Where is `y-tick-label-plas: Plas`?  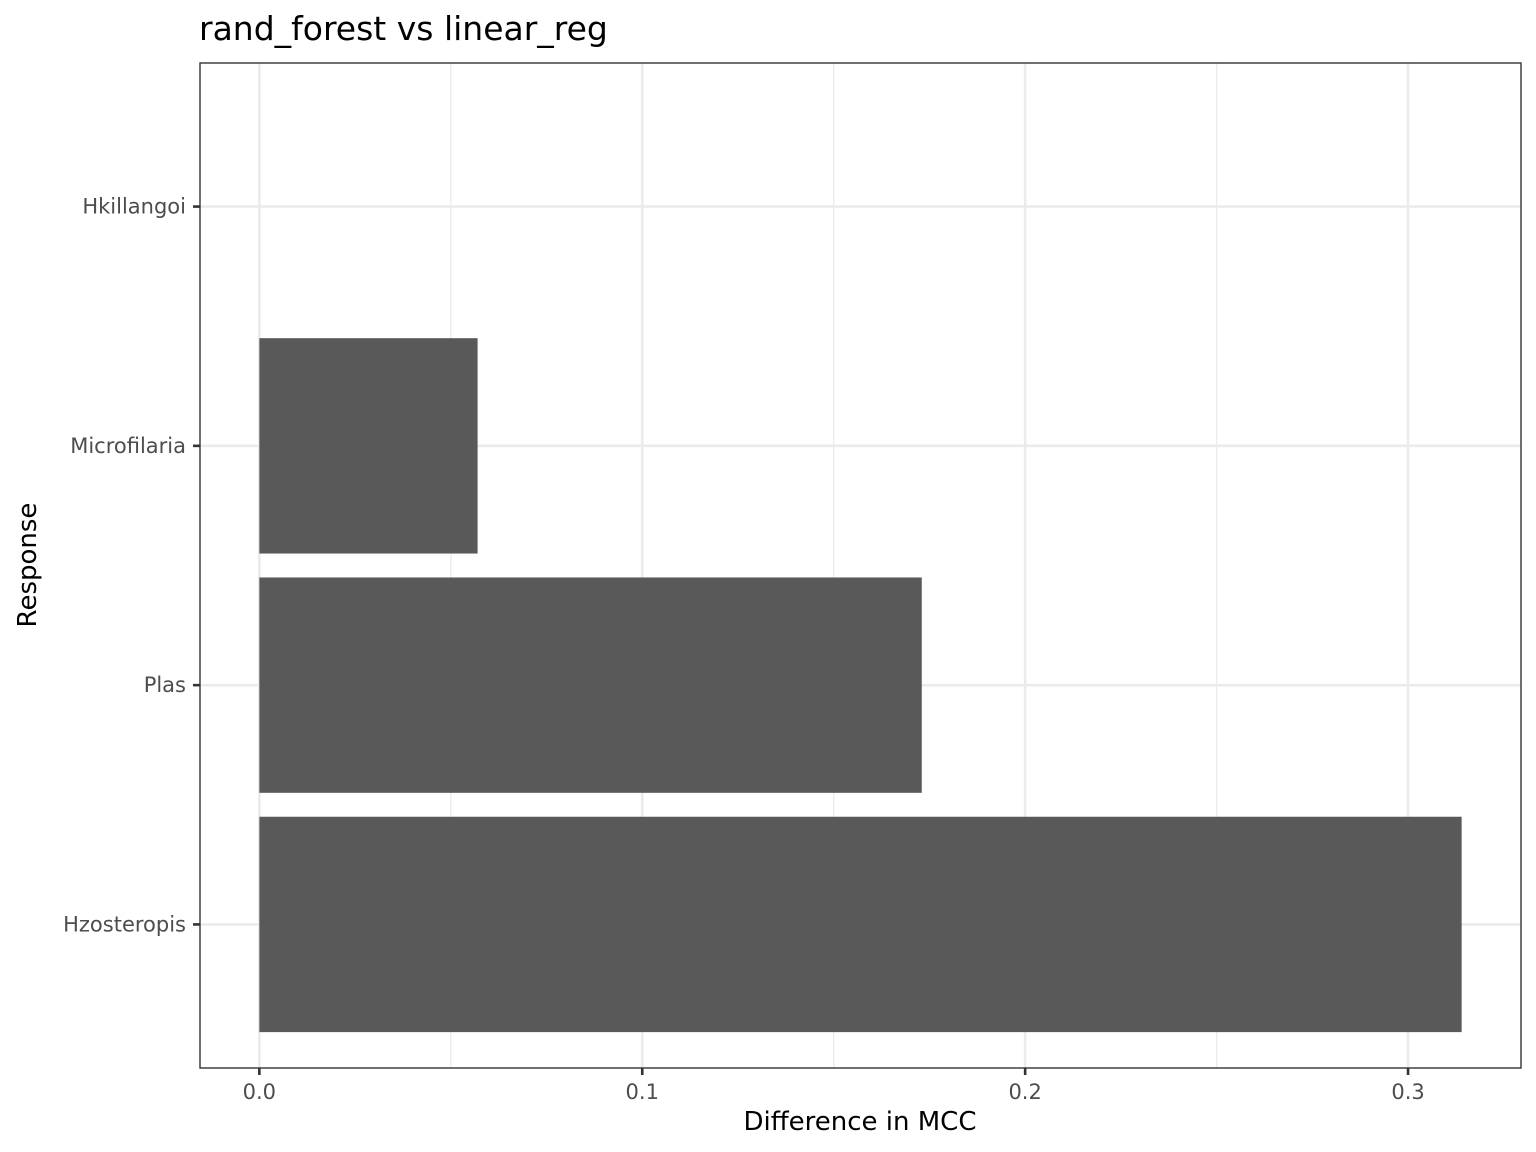
y-tick-label-plas: Plas is located at coordinates (165, 685).